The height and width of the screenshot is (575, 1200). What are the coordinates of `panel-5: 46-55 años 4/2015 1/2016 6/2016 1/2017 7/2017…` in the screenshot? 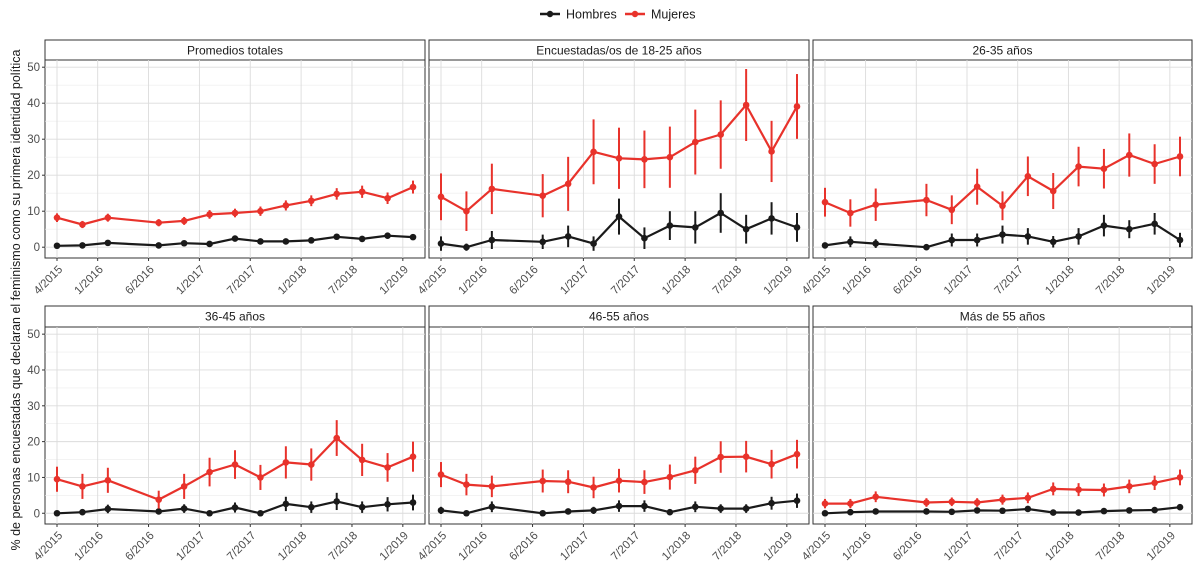 It's located at (613, 434).